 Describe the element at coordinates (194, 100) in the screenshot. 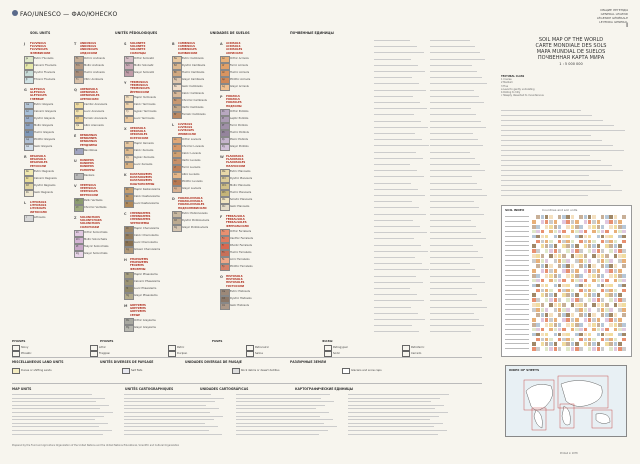

I see `soil-label: Chromic Cambisols` at that location.